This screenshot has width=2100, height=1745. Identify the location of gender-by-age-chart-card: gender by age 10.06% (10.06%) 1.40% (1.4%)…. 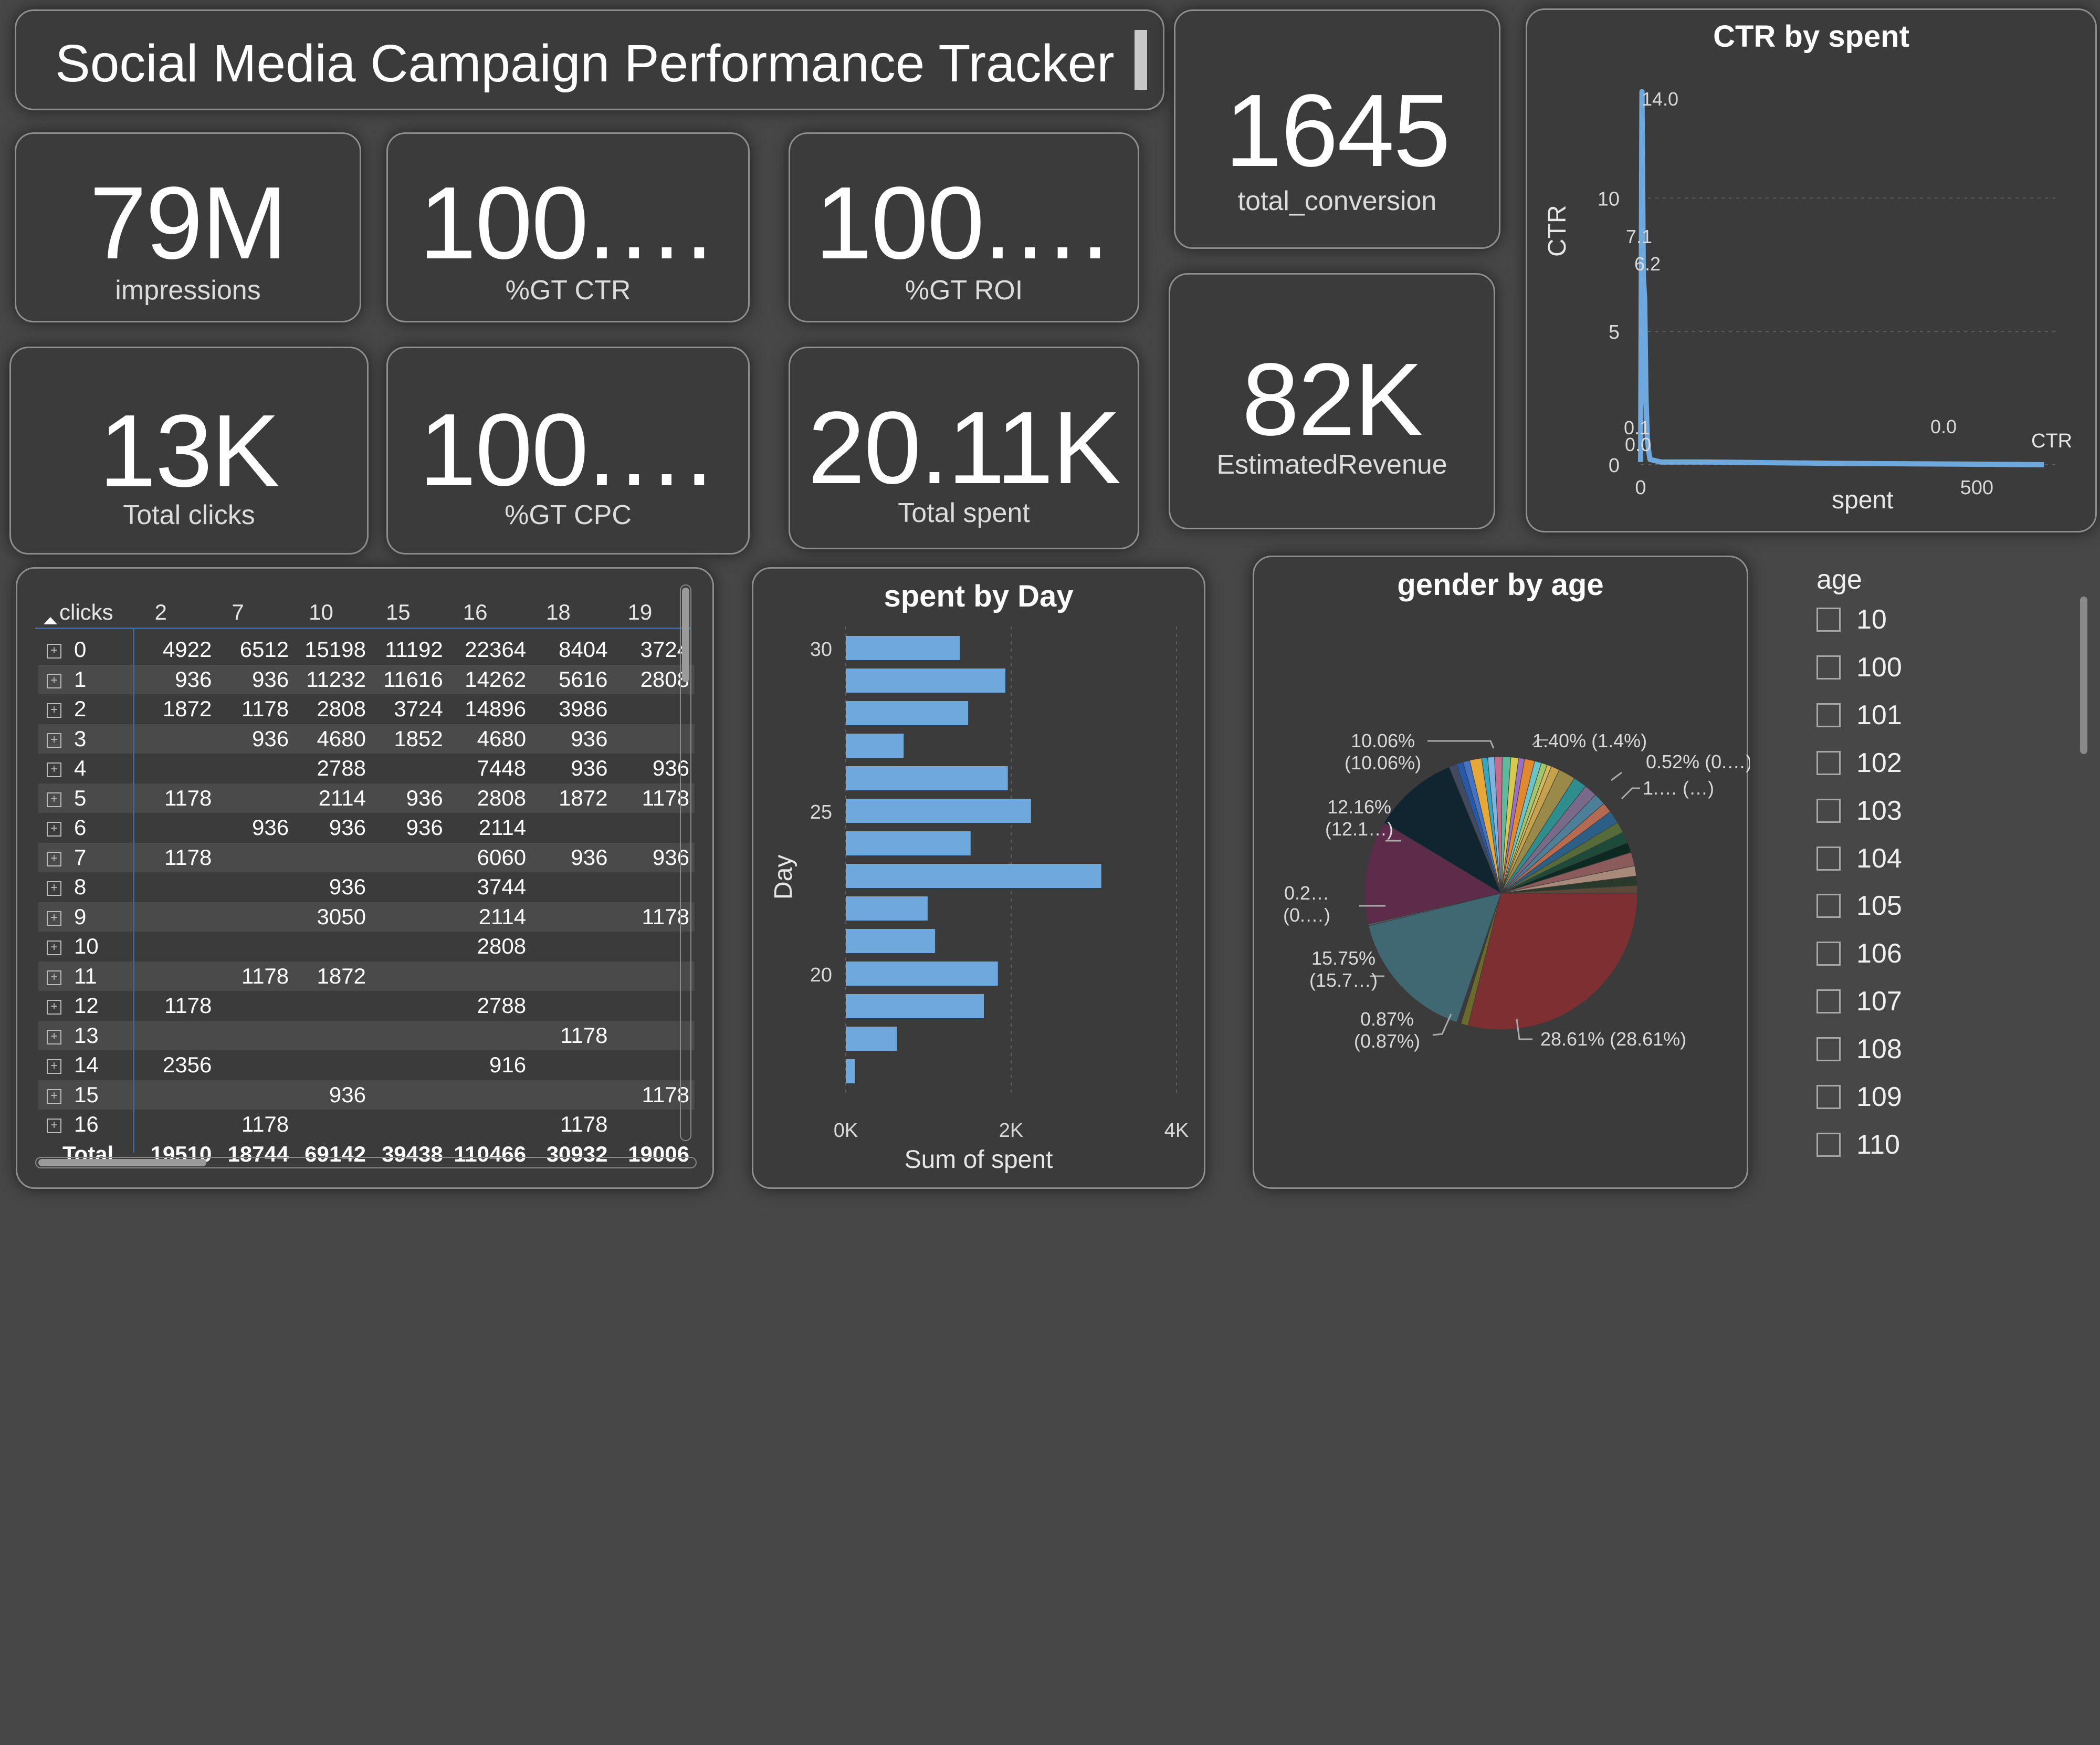
(1501, 873).